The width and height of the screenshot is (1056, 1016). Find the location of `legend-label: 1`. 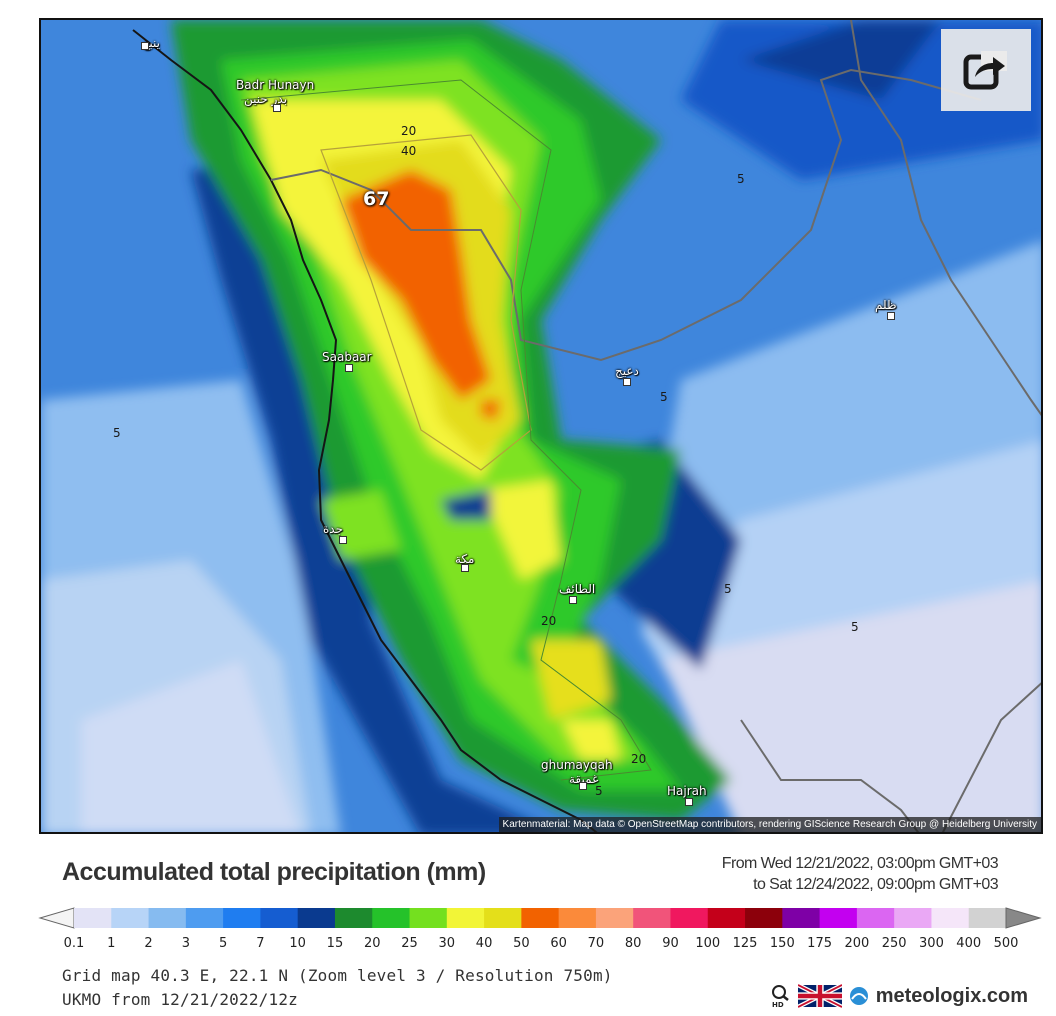

legend-label: 1 is located at coordinates (111, 943).